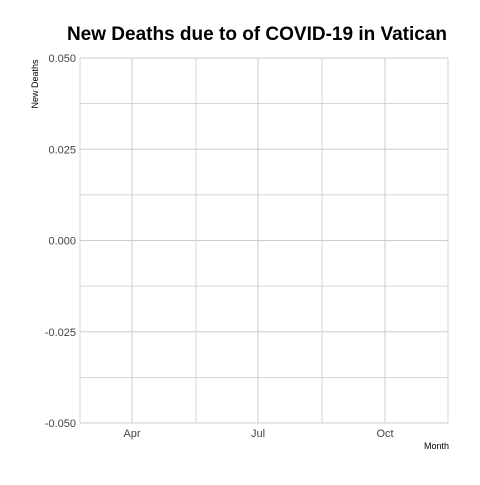 The image size is (480, 485). I want to click on y-tick-labels: 0.050 0.025 0.000 -0.025 -0.050, so click(60, 241).